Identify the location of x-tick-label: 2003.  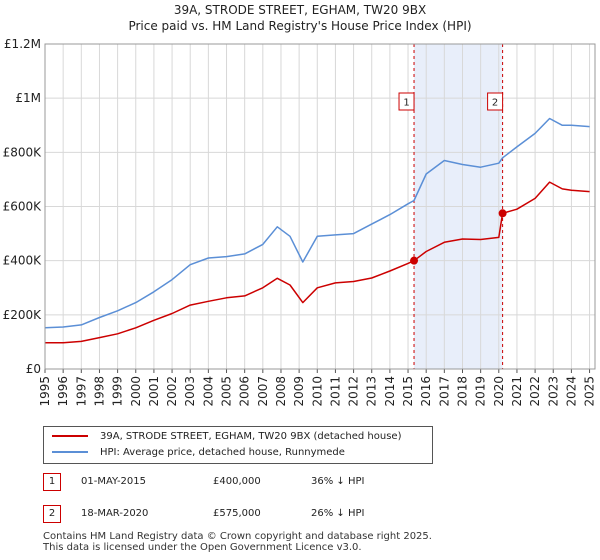
(190, 391).